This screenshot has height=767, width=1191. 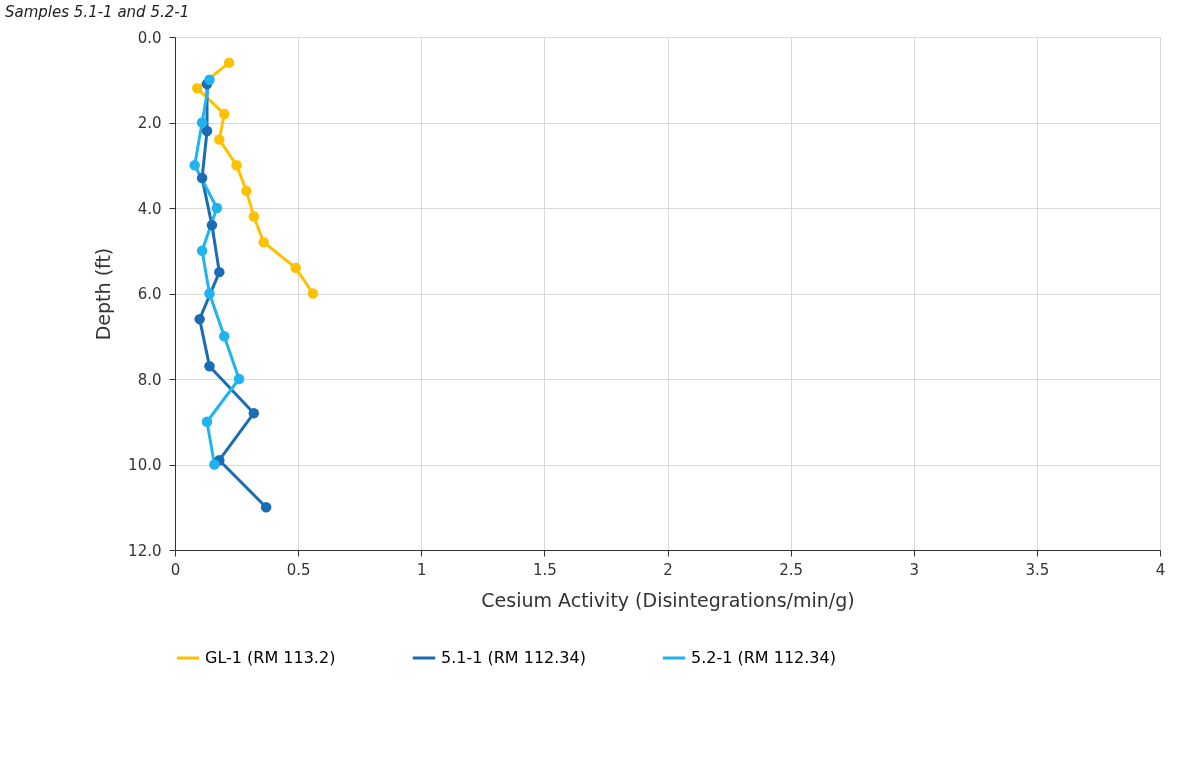 I want to click on legend-label: 5.2-1 (RM 112.34), so click(x=763, y=657).